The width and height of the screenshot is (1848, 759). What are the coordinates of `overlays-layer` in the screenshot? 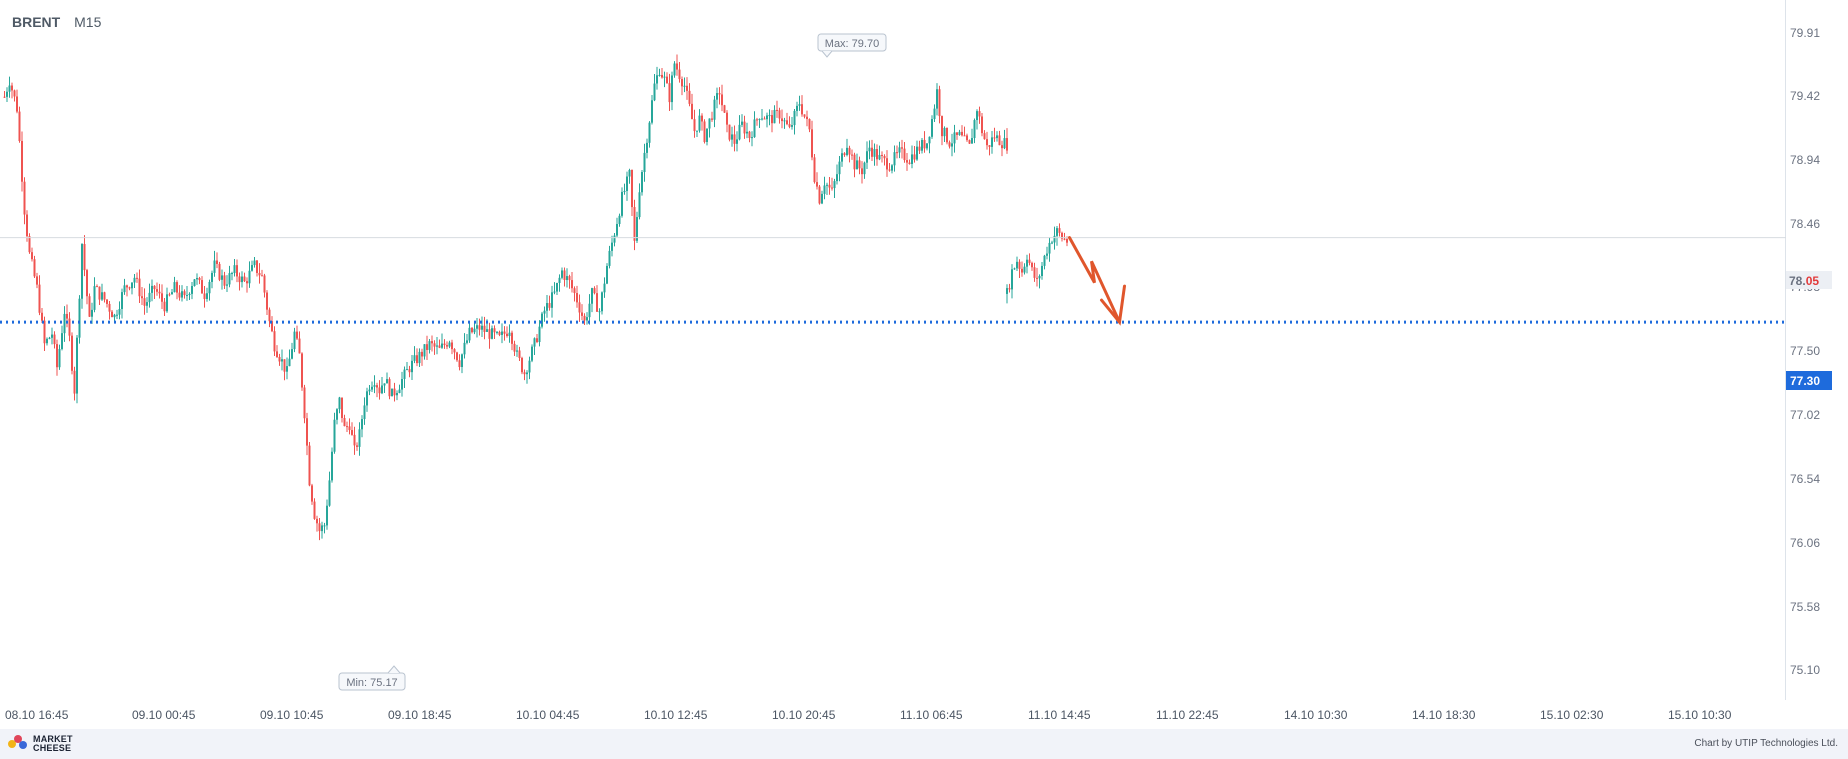 It's located at (893, 281).